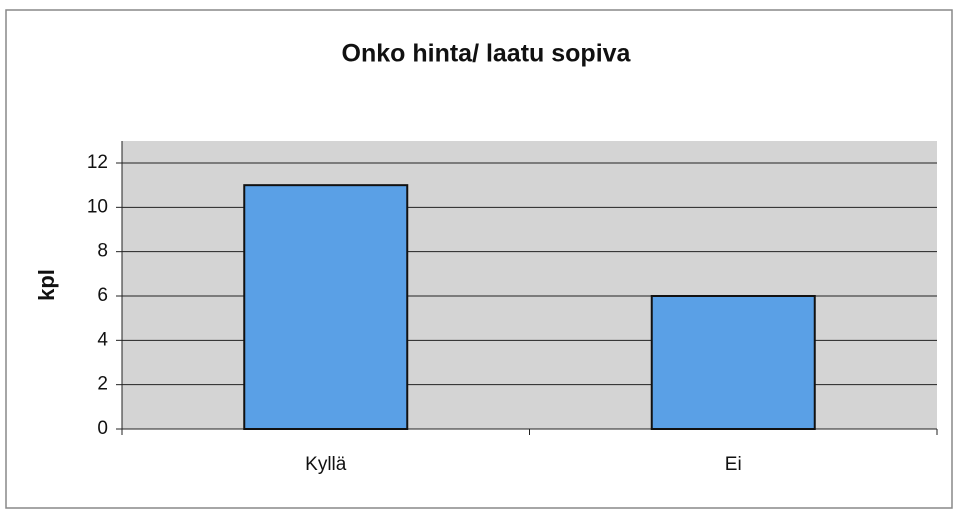  Describe the element at coordinates (733, 464) in the screenshot. I see `x-tick-label: Ei` at that location.